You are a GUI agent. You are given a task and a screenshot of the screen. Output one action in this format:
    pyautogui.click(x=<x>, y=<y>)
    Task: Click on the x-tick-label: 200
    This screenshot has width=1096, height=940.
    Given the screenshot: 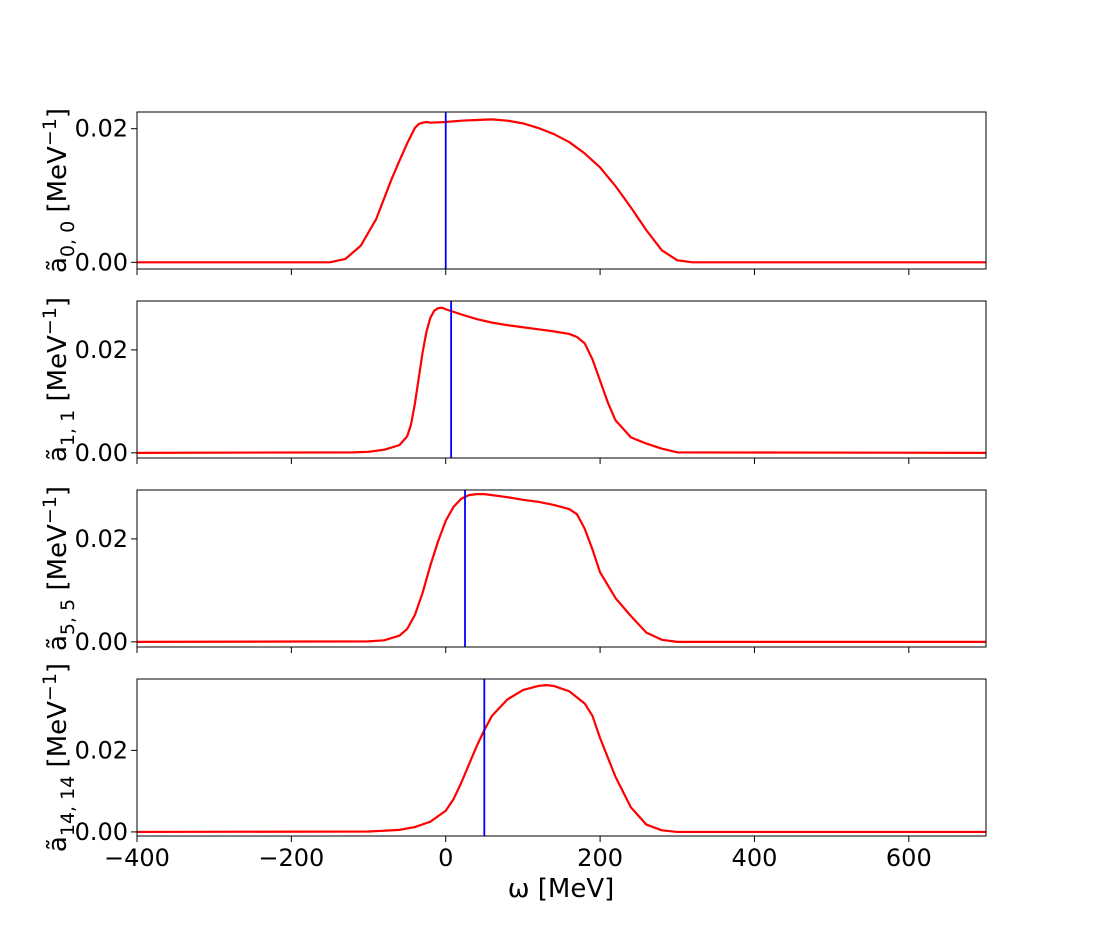 What is the action you would take?
    pyautogui.click(x=600, y=858)
    